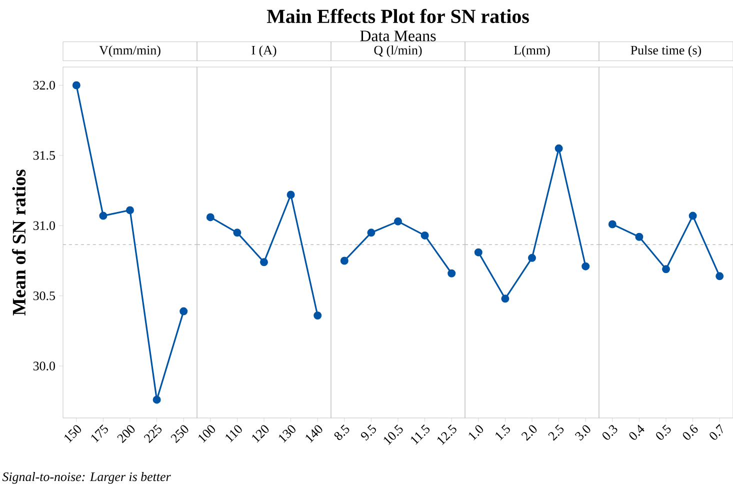  What do you see at coordinates (666, 51) in the screenshot?
I see `x-axis-title: Pulse time (s)` at bounding box center [666, 51].